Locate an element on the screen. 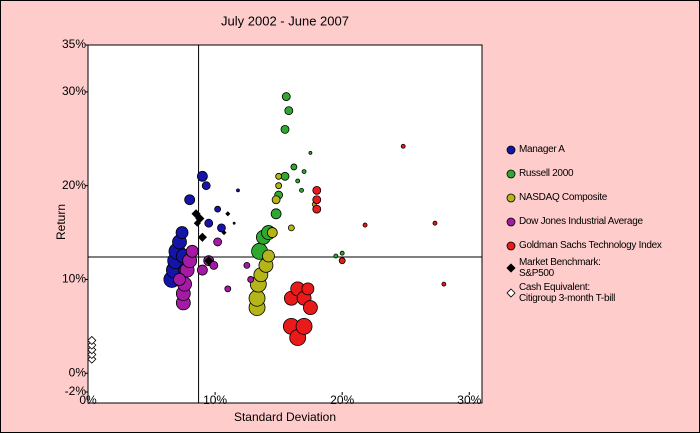 The height and width of the screenshot is (433, 700). legend-label: NASDAQ Composite is located at coordinates (563, 197).